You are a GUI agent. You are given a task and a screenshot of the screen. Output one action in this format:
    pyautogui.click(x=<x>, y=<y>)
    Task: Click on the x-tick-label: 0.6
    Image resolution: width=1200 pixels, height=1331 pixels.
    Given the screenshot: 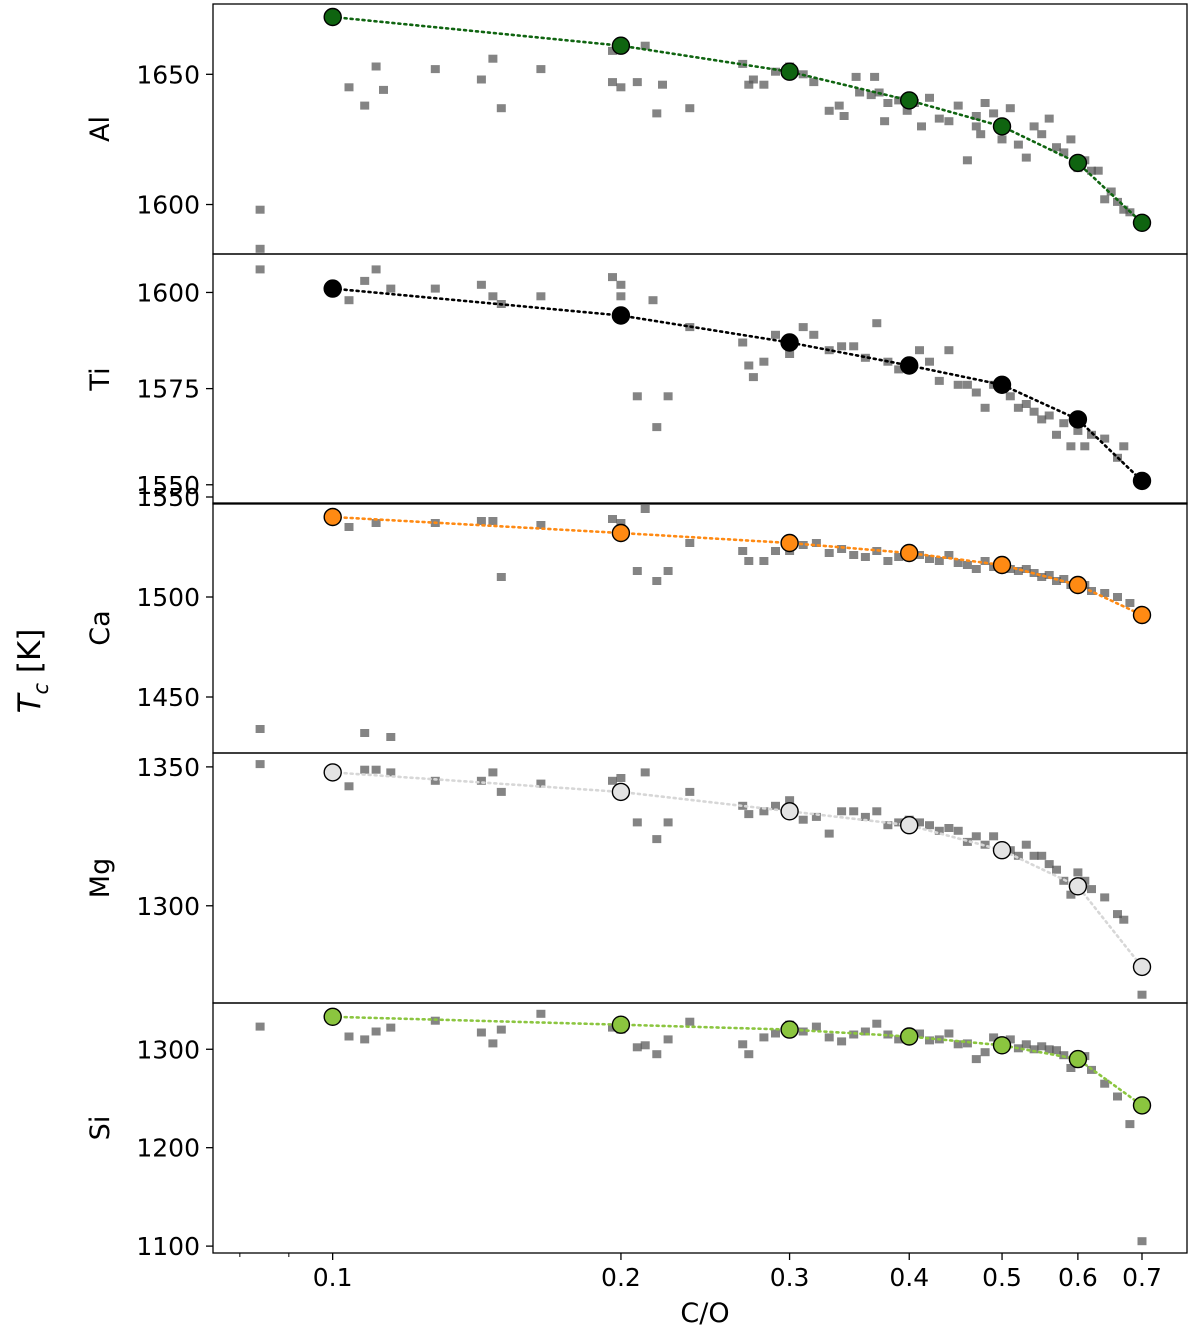 What is the action you would take?
    pyautogui.click(x=1078, y=1277)
    